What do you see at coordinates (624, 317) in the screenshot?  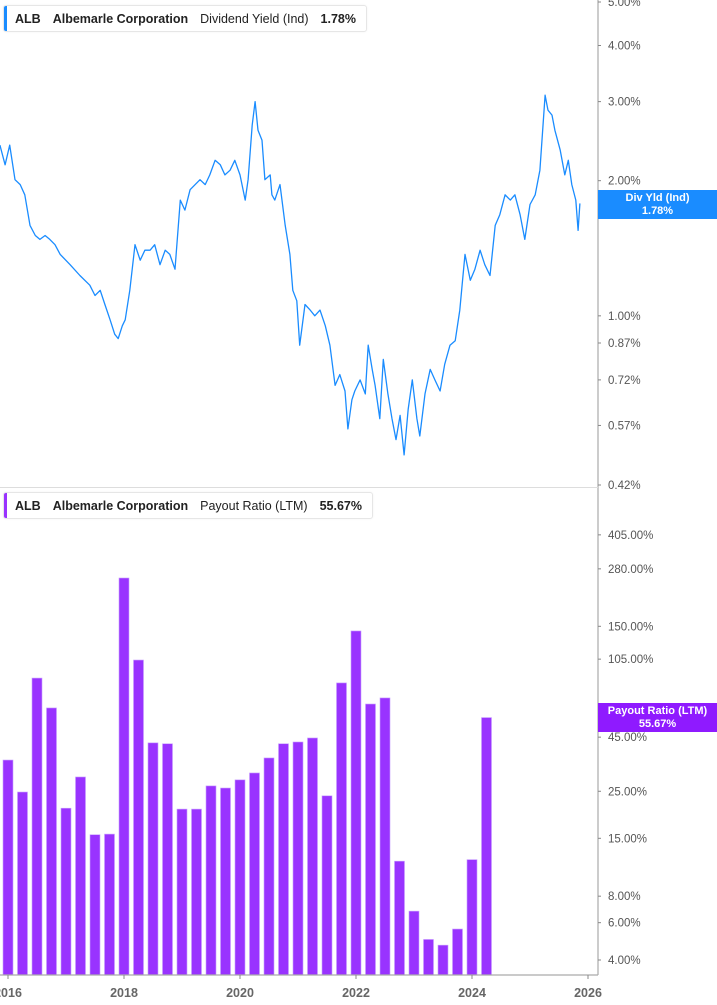 I see `yield-y-tick-label: 1.00%` at bounding box center [624, 317].